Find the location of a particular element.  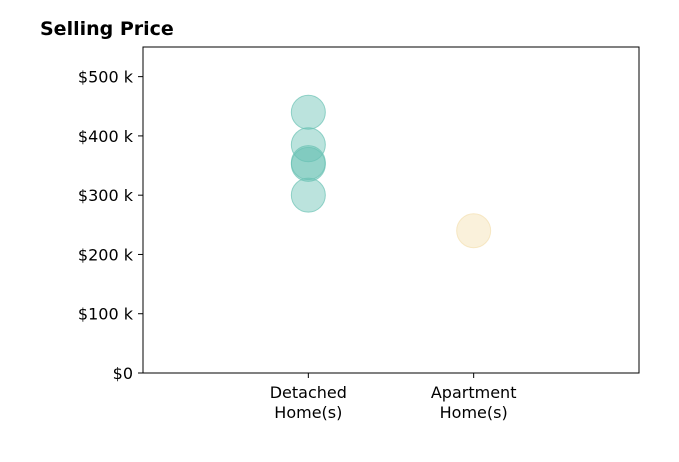

y-tick-label: $500 k is located at coordinates (106, 77).